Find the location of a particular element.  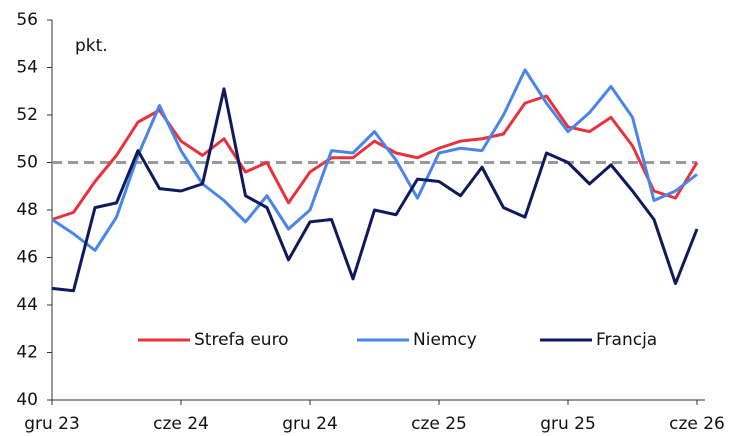

y-tick-label: 54 is located at coordinates (27, 68).